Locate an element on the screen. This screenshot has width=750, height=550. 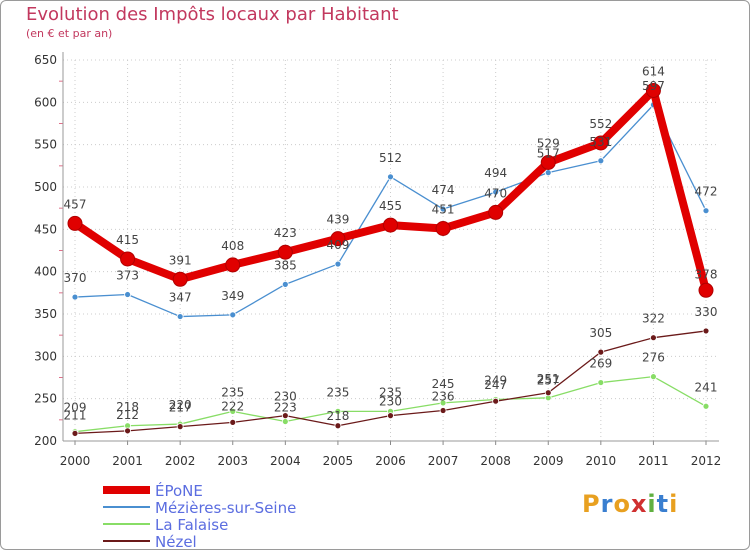
data-label: 330 is located at coordinates (706, 312).